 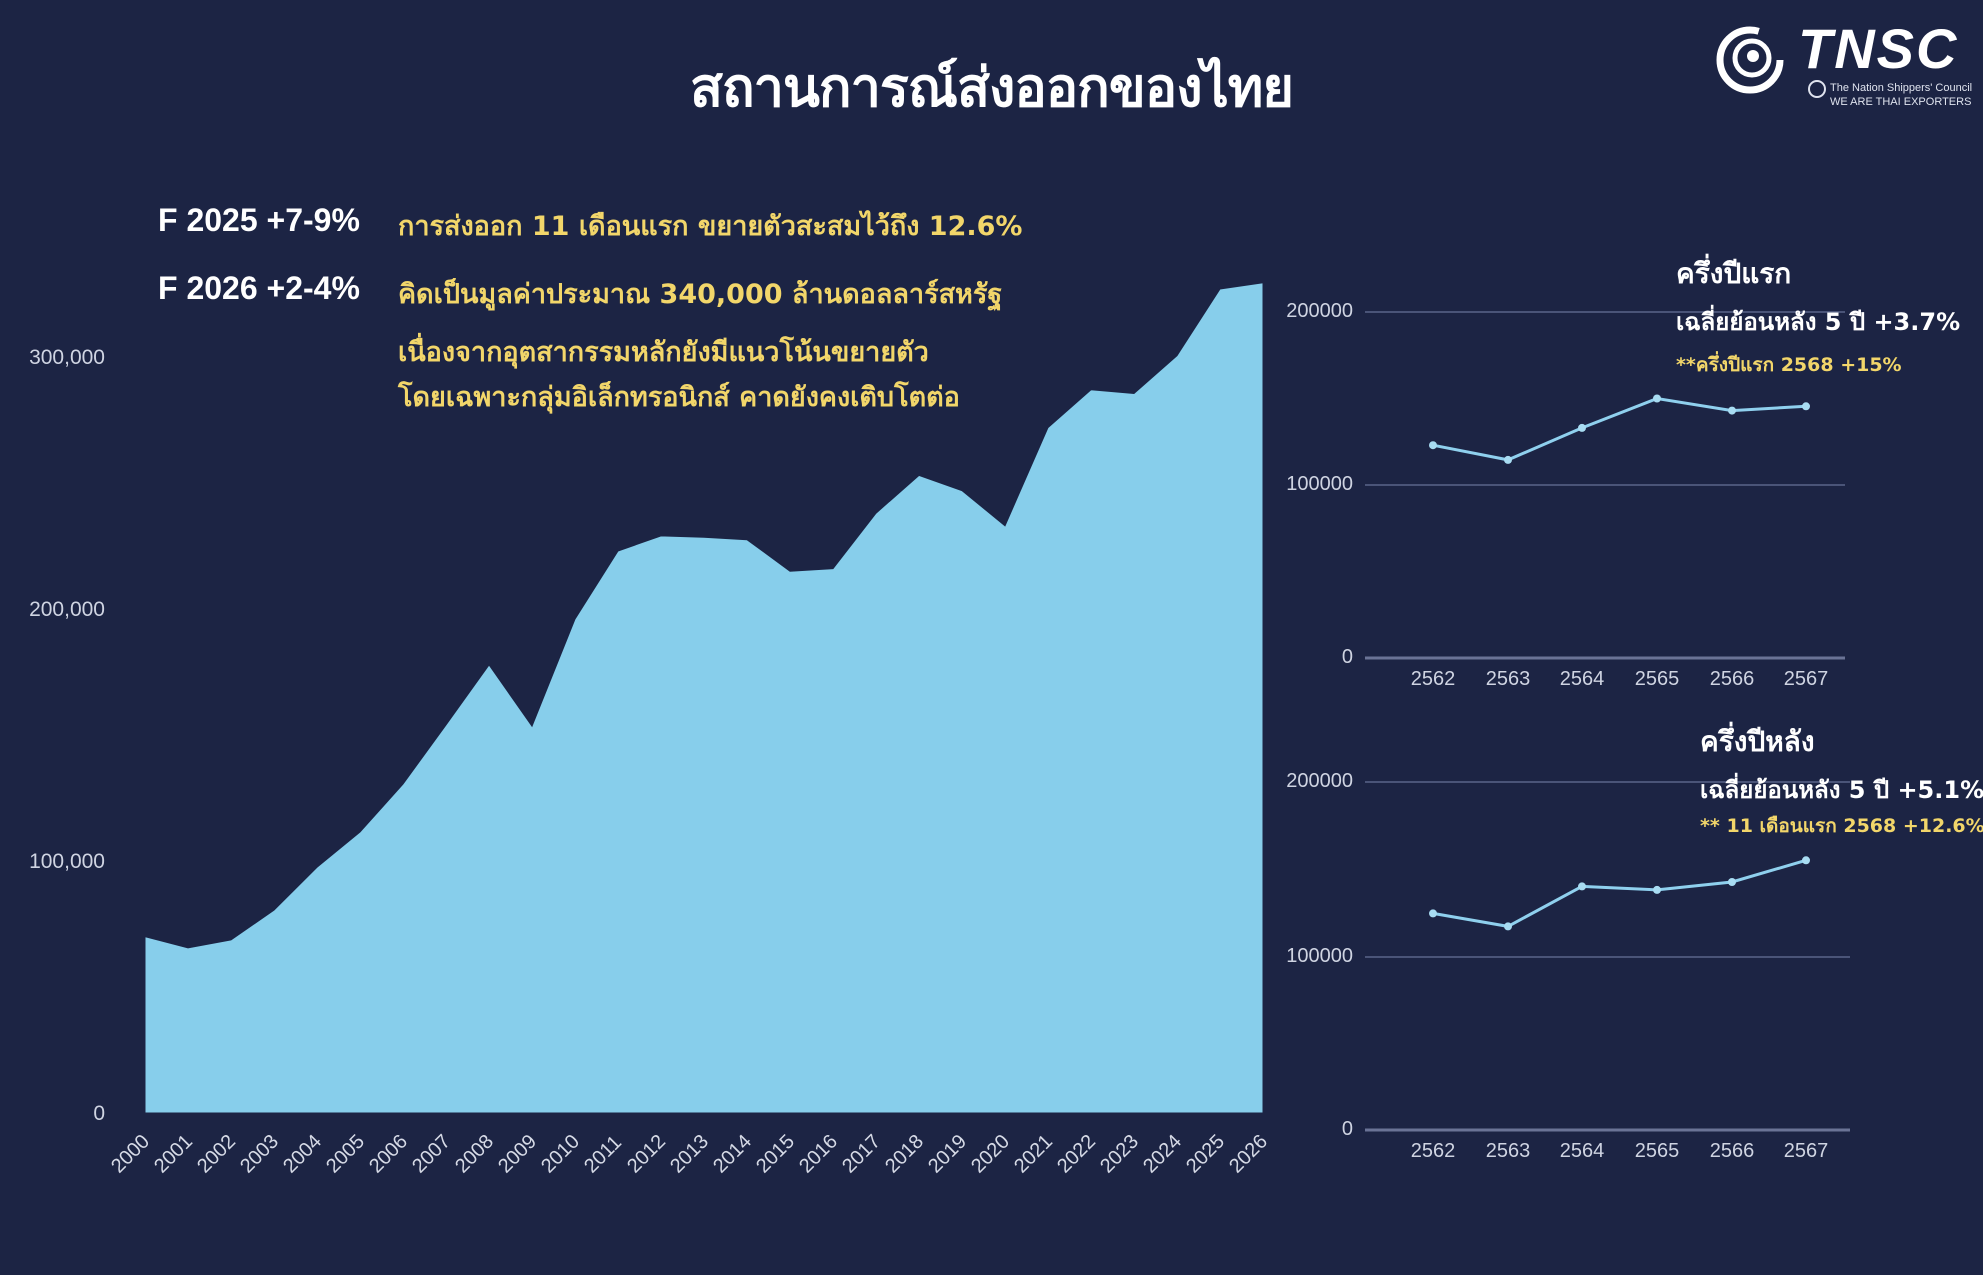 What do you see at coordinates (1734, 273) in the screenshot?
I see `first-half-title: ครึ่งปีแรก` at bounding box center [1734, 273].